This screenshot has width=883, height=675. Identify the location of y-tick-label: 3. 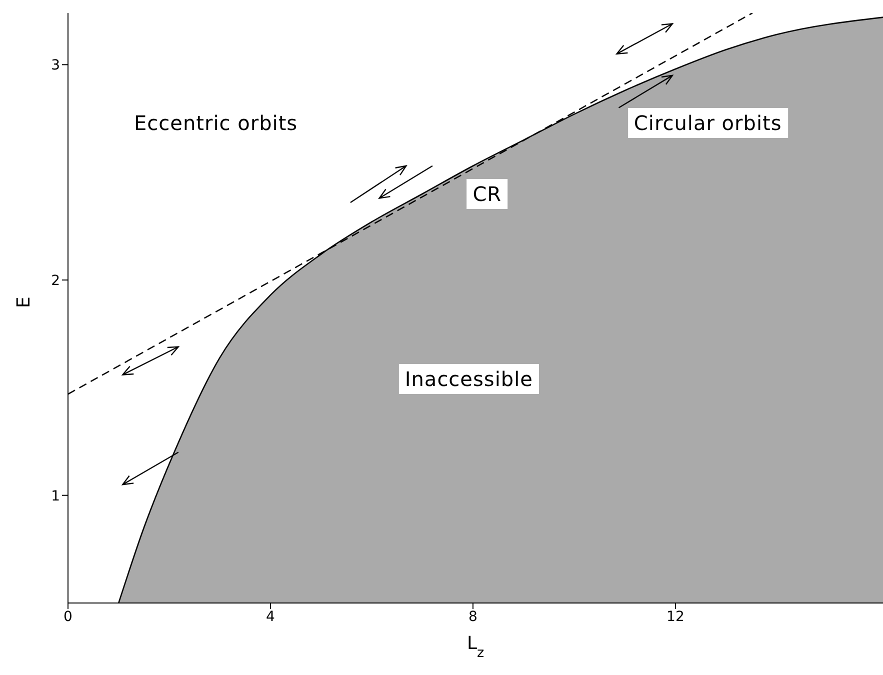
(55, 66).